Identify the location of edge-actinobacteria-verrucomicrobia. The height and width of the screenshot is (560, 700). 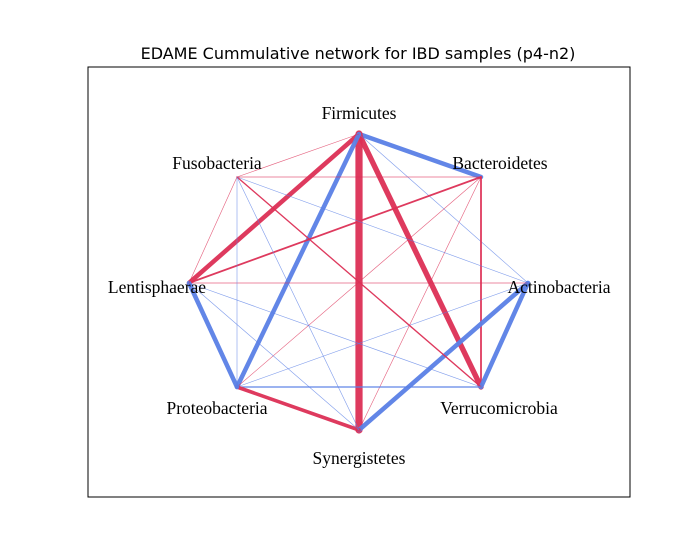
(504, 335).